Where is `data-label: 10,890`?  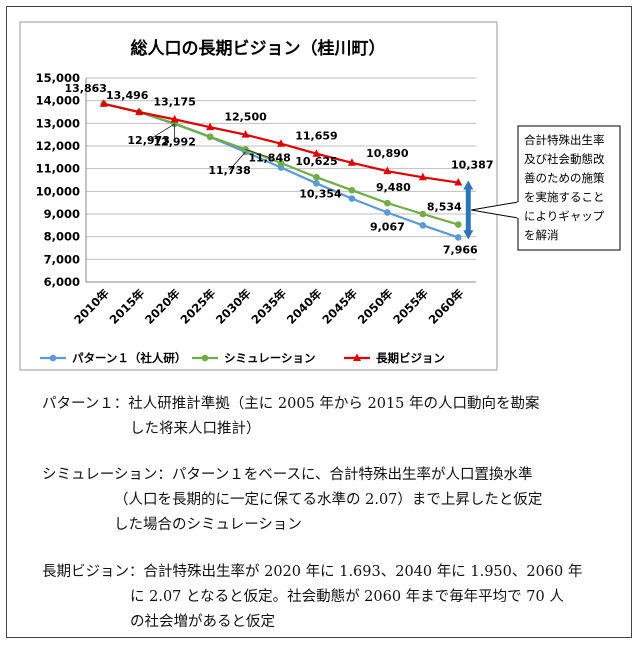 data-label: 10,890 is located at coordinates (387, 153).